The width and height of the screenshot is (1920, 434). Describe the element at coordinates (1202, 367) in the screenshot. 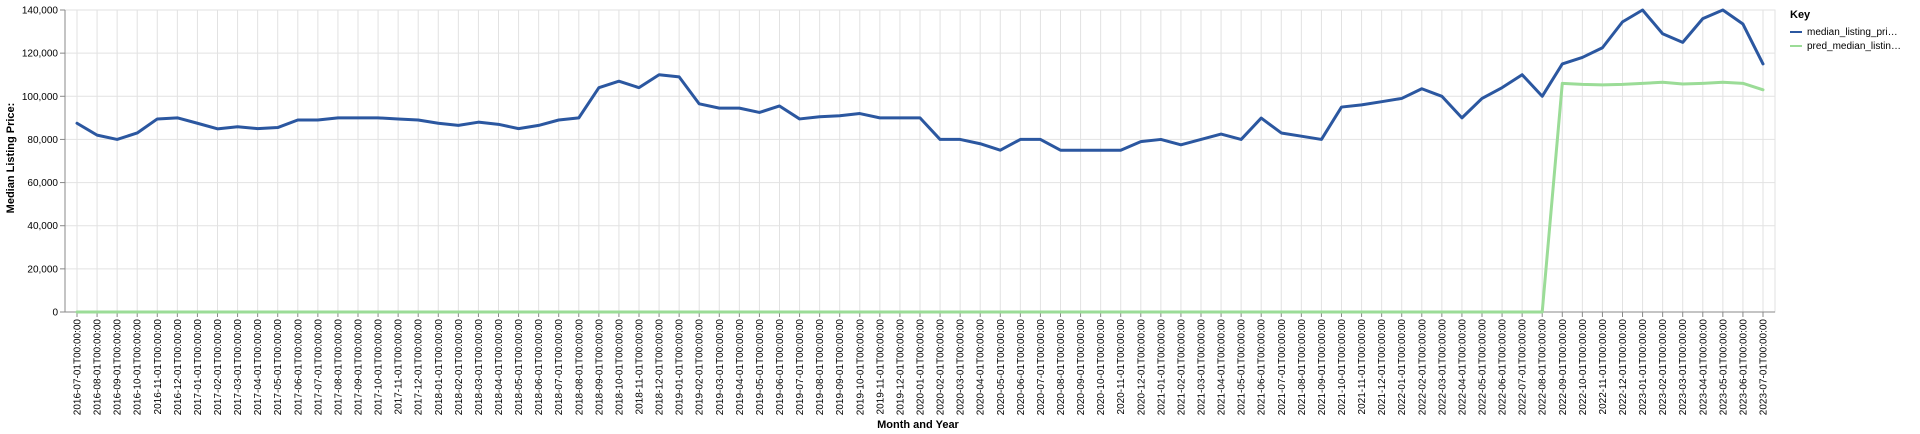

I see `x-tick-label: 2021-03-01T00:00:00` at that location.